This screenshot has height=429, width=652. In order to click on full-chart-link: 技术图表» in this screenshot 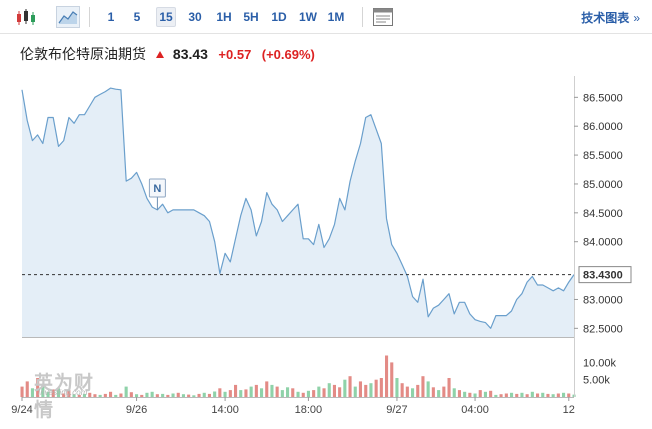, I will do `click(610, 17)`.